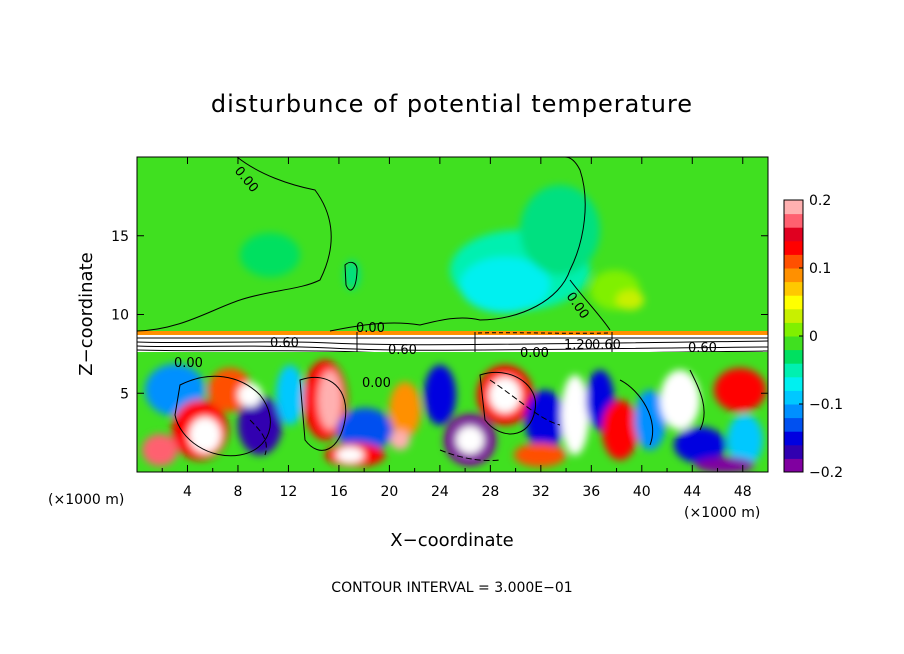 The height and width of the screenshot is (654, 904). Describe the element at coordinates (440, 492) in the screenshot. I see `x-tick-label: 24` at that location.